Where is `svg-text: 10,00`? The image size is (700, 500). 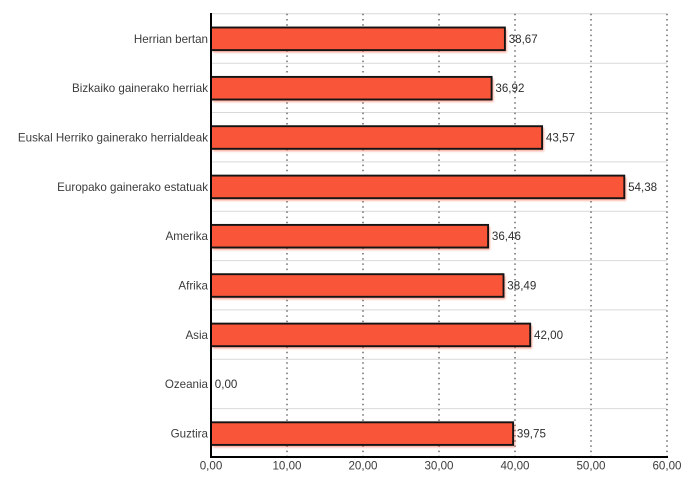 svg-text: 10,00 is located at coordinates (286, 466).